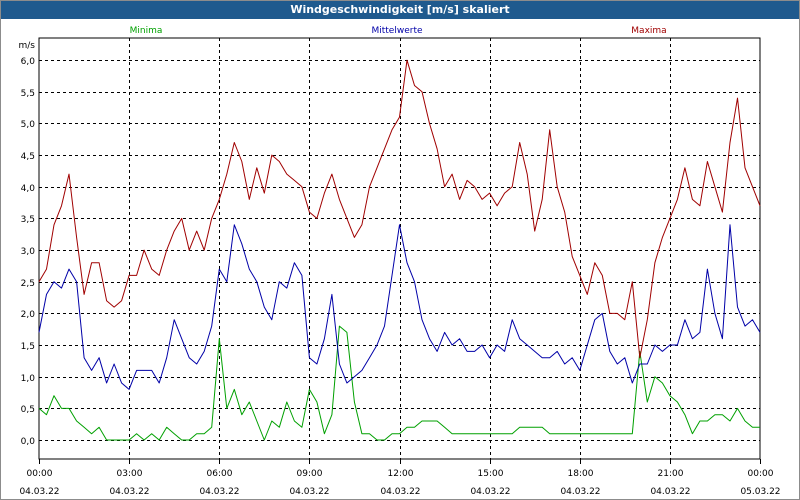 The height and width of the screenshot is (500, 800). What do you see at coordinates (760, 492) in the screenshot?
I see `x-tick-date: 05.03.22` at bounding box center [760, 492].